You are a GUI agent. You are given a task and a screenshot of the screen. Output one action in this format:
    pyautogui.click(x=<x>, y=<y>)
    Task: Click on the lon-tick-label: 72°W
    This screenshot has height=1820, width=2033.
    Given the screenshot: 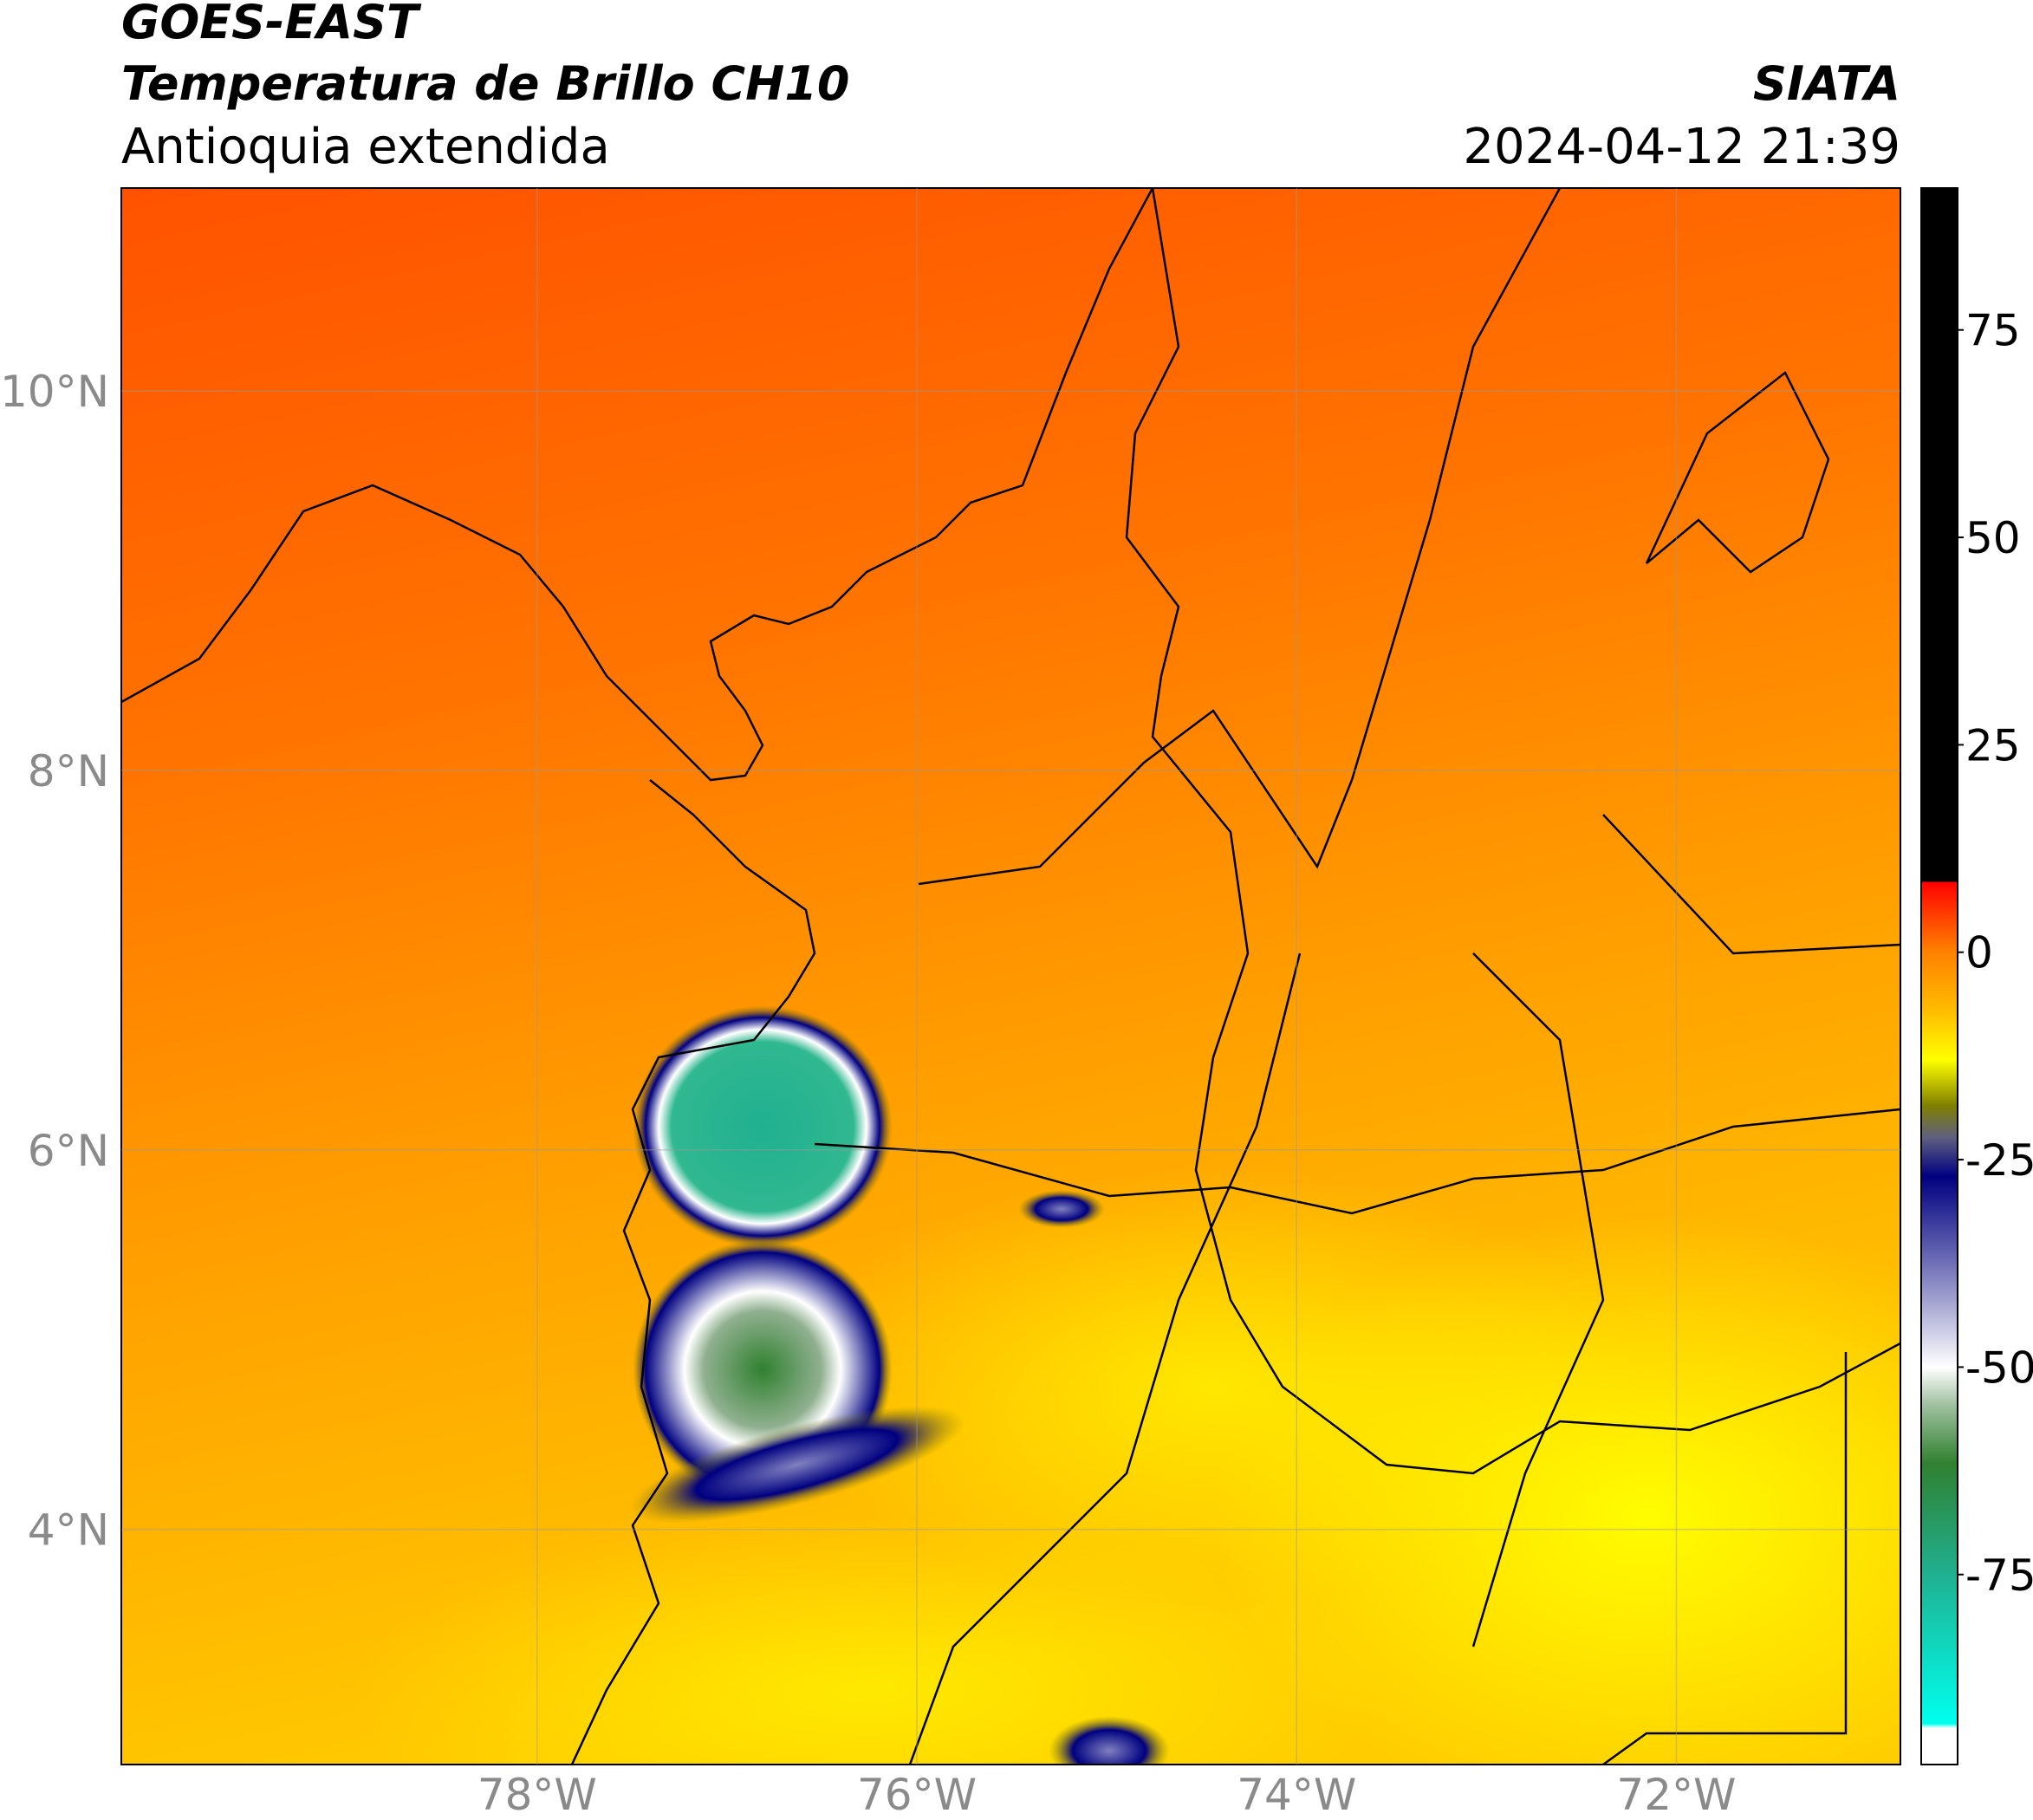 What is the action you would take?
    pyautogui.click(x=1676, y=1795)
    